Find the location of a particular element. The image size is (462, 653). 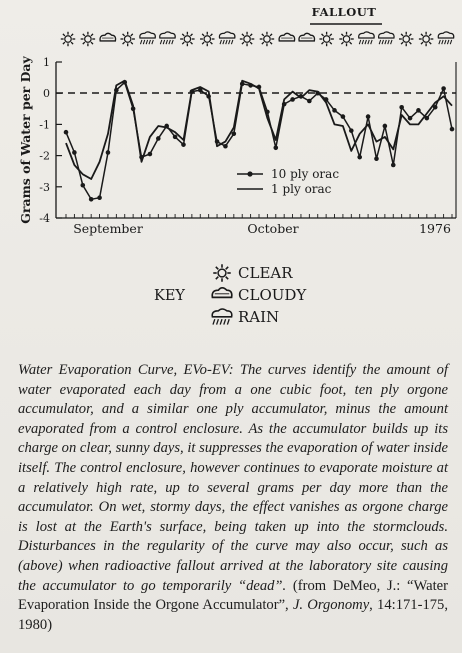

citation-journal: J. Orgonomy is located at coordinates (331, 605).